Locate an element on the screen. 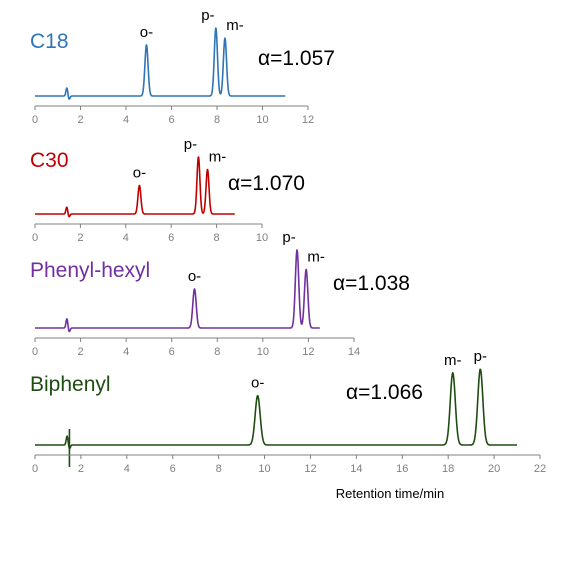 This screenshot has height=570, width=566. x-axis-label: Retention time/min is located at coordinates (390, 493).